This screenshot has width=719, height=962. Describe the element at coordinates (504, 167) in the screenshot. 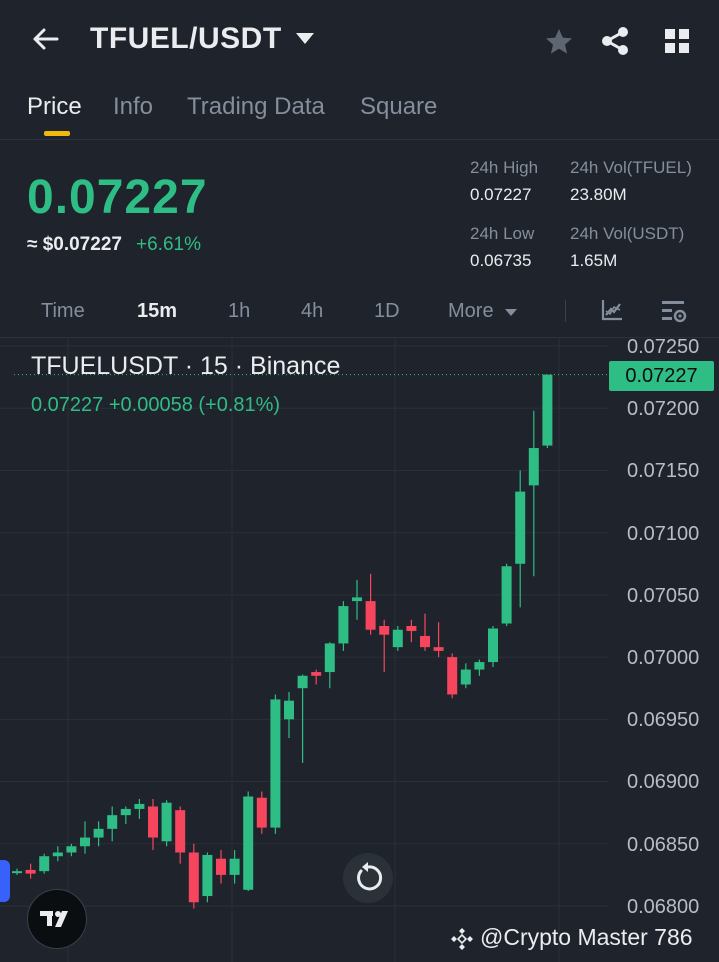

I see `high-label: 24h High` at that location.